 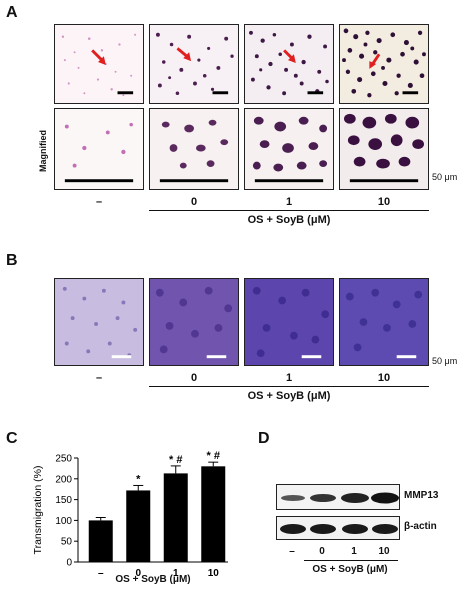 What do you see at coordinates (214, 573) in the screenshot?
I see `x-tick-label: 10` at bounding box center [214, 573].